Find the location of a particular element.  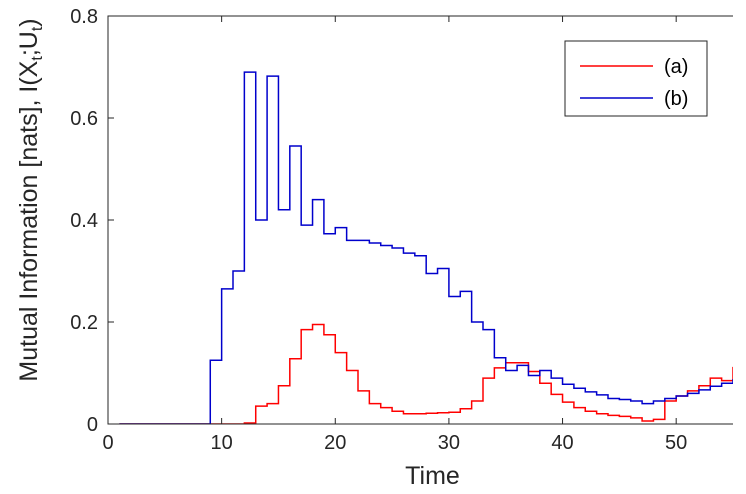

y-axis-title-mid: ;U is located at coordinates (29, 43).